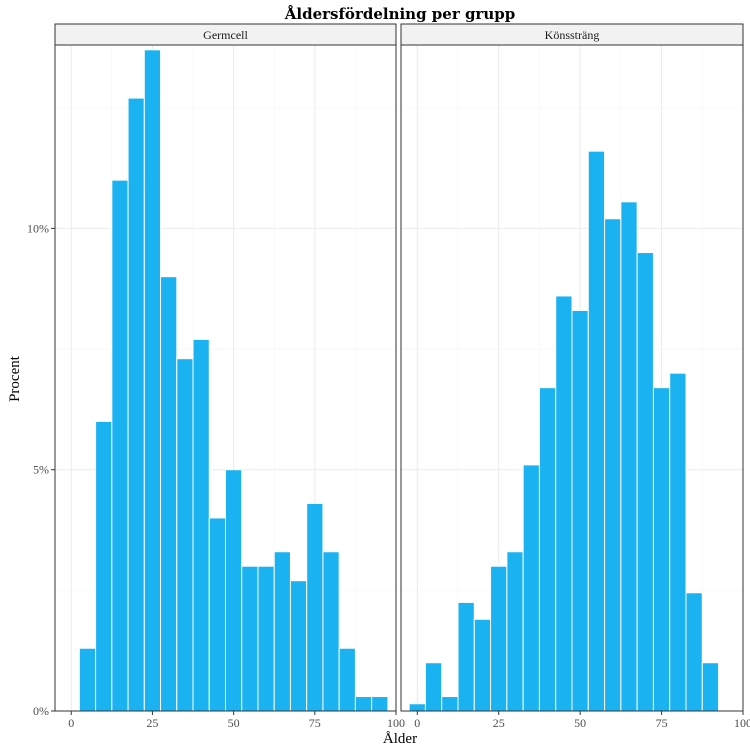 This screenshot has width=750, height=750. What do you see at coordinates (15, 378) in the screenshot?
I see `y-axis-title: Procent` at bounding box center [15, 378].